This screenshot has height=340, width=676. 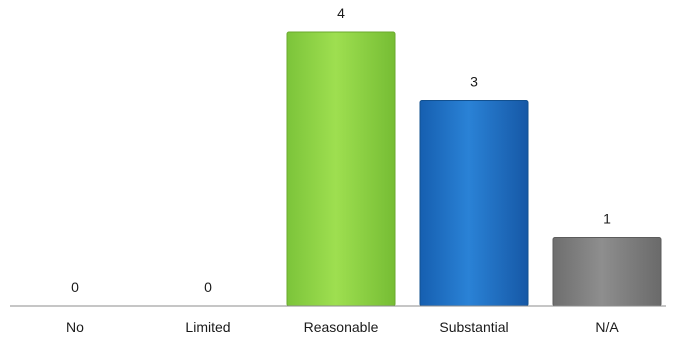 What do you see at coordinates (75, 287) in the screenshot?
I see `value-label-no: 0` at bounding box center [75, 287].